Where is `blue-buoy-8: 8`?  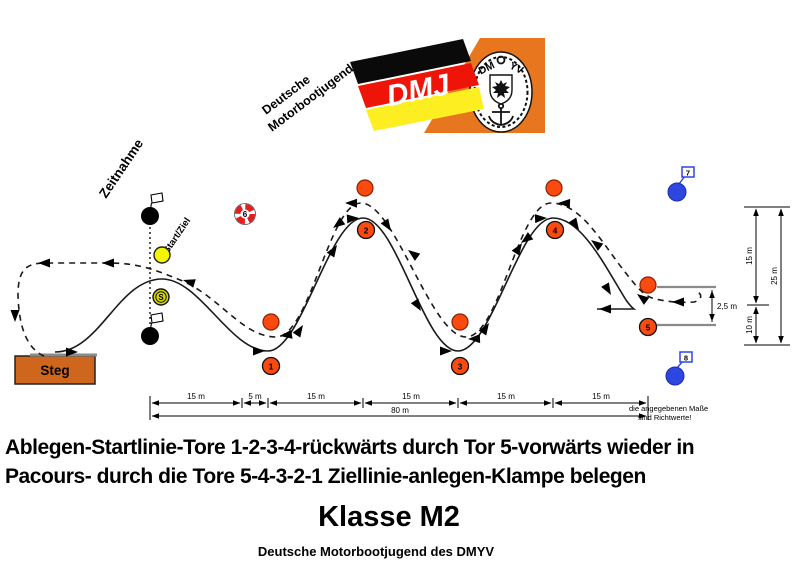
blue-buoy-8: 8 is located at coordinates (679, 368).